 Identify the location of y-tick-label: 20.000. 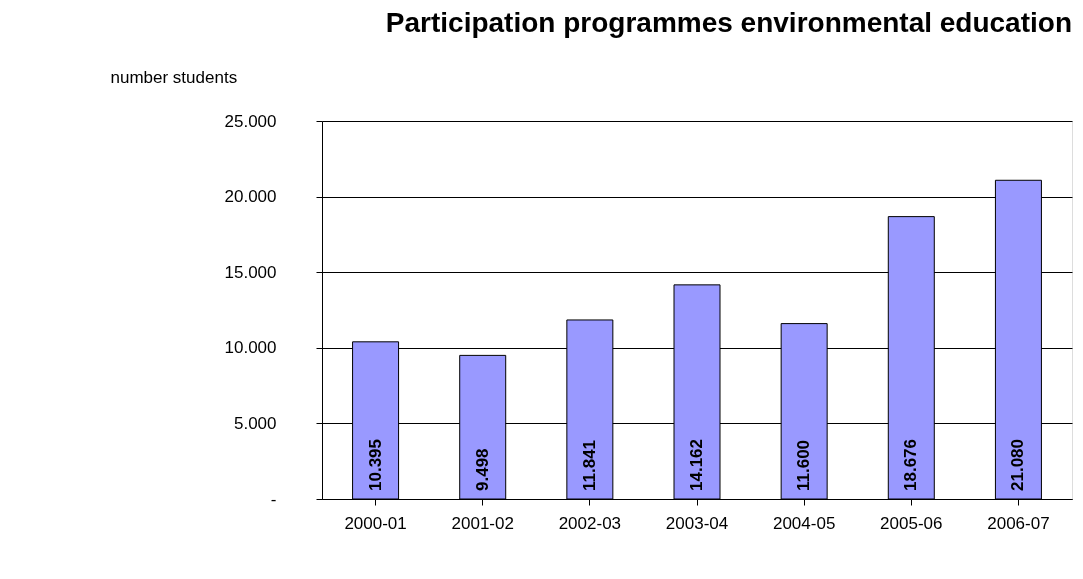
(250, 197).